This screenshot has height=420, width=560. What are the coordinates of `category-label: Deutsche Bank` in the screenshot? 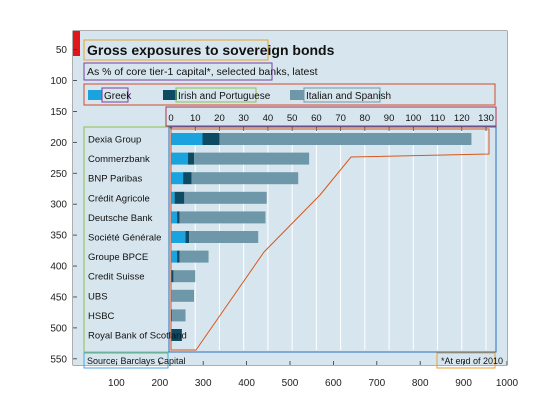 It's located at (120, 218).